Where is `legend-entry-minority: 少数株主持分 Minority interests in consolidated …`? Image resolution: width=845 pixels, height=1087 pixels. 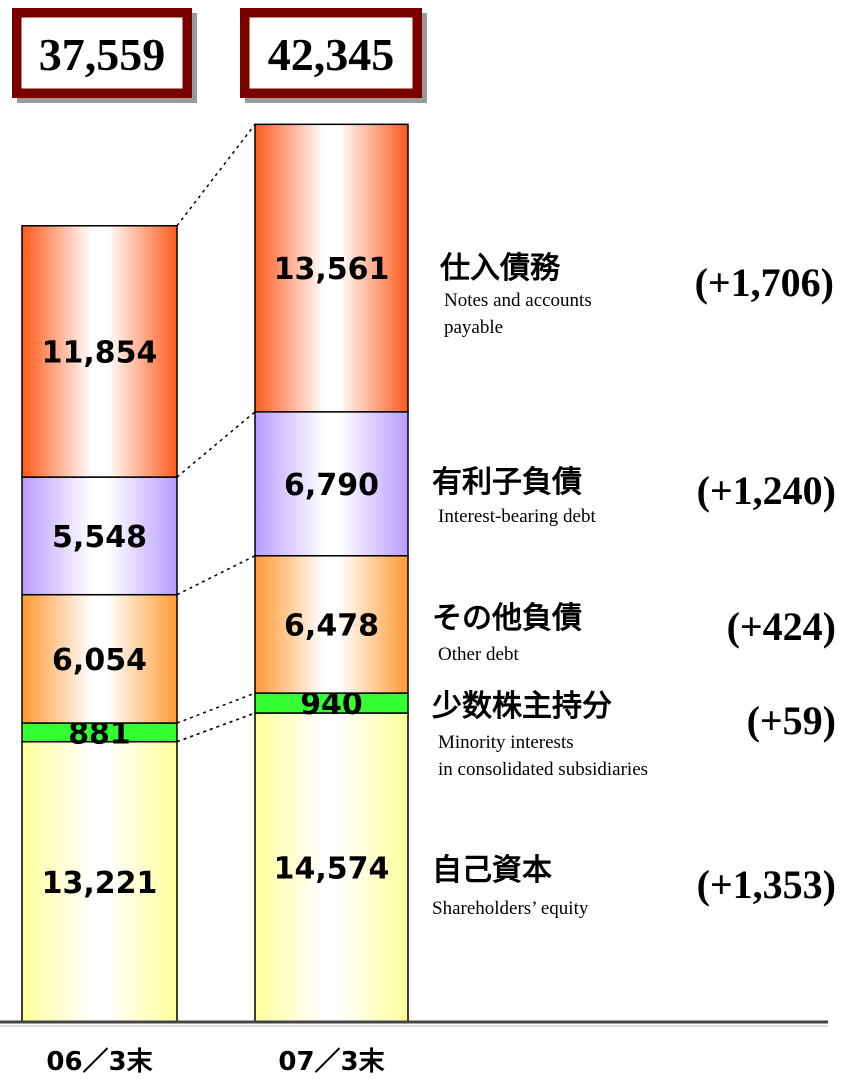
legend-entry-minority: 少数株主持分 Minority interests in consolidated … is located at coordinates (634, 734).